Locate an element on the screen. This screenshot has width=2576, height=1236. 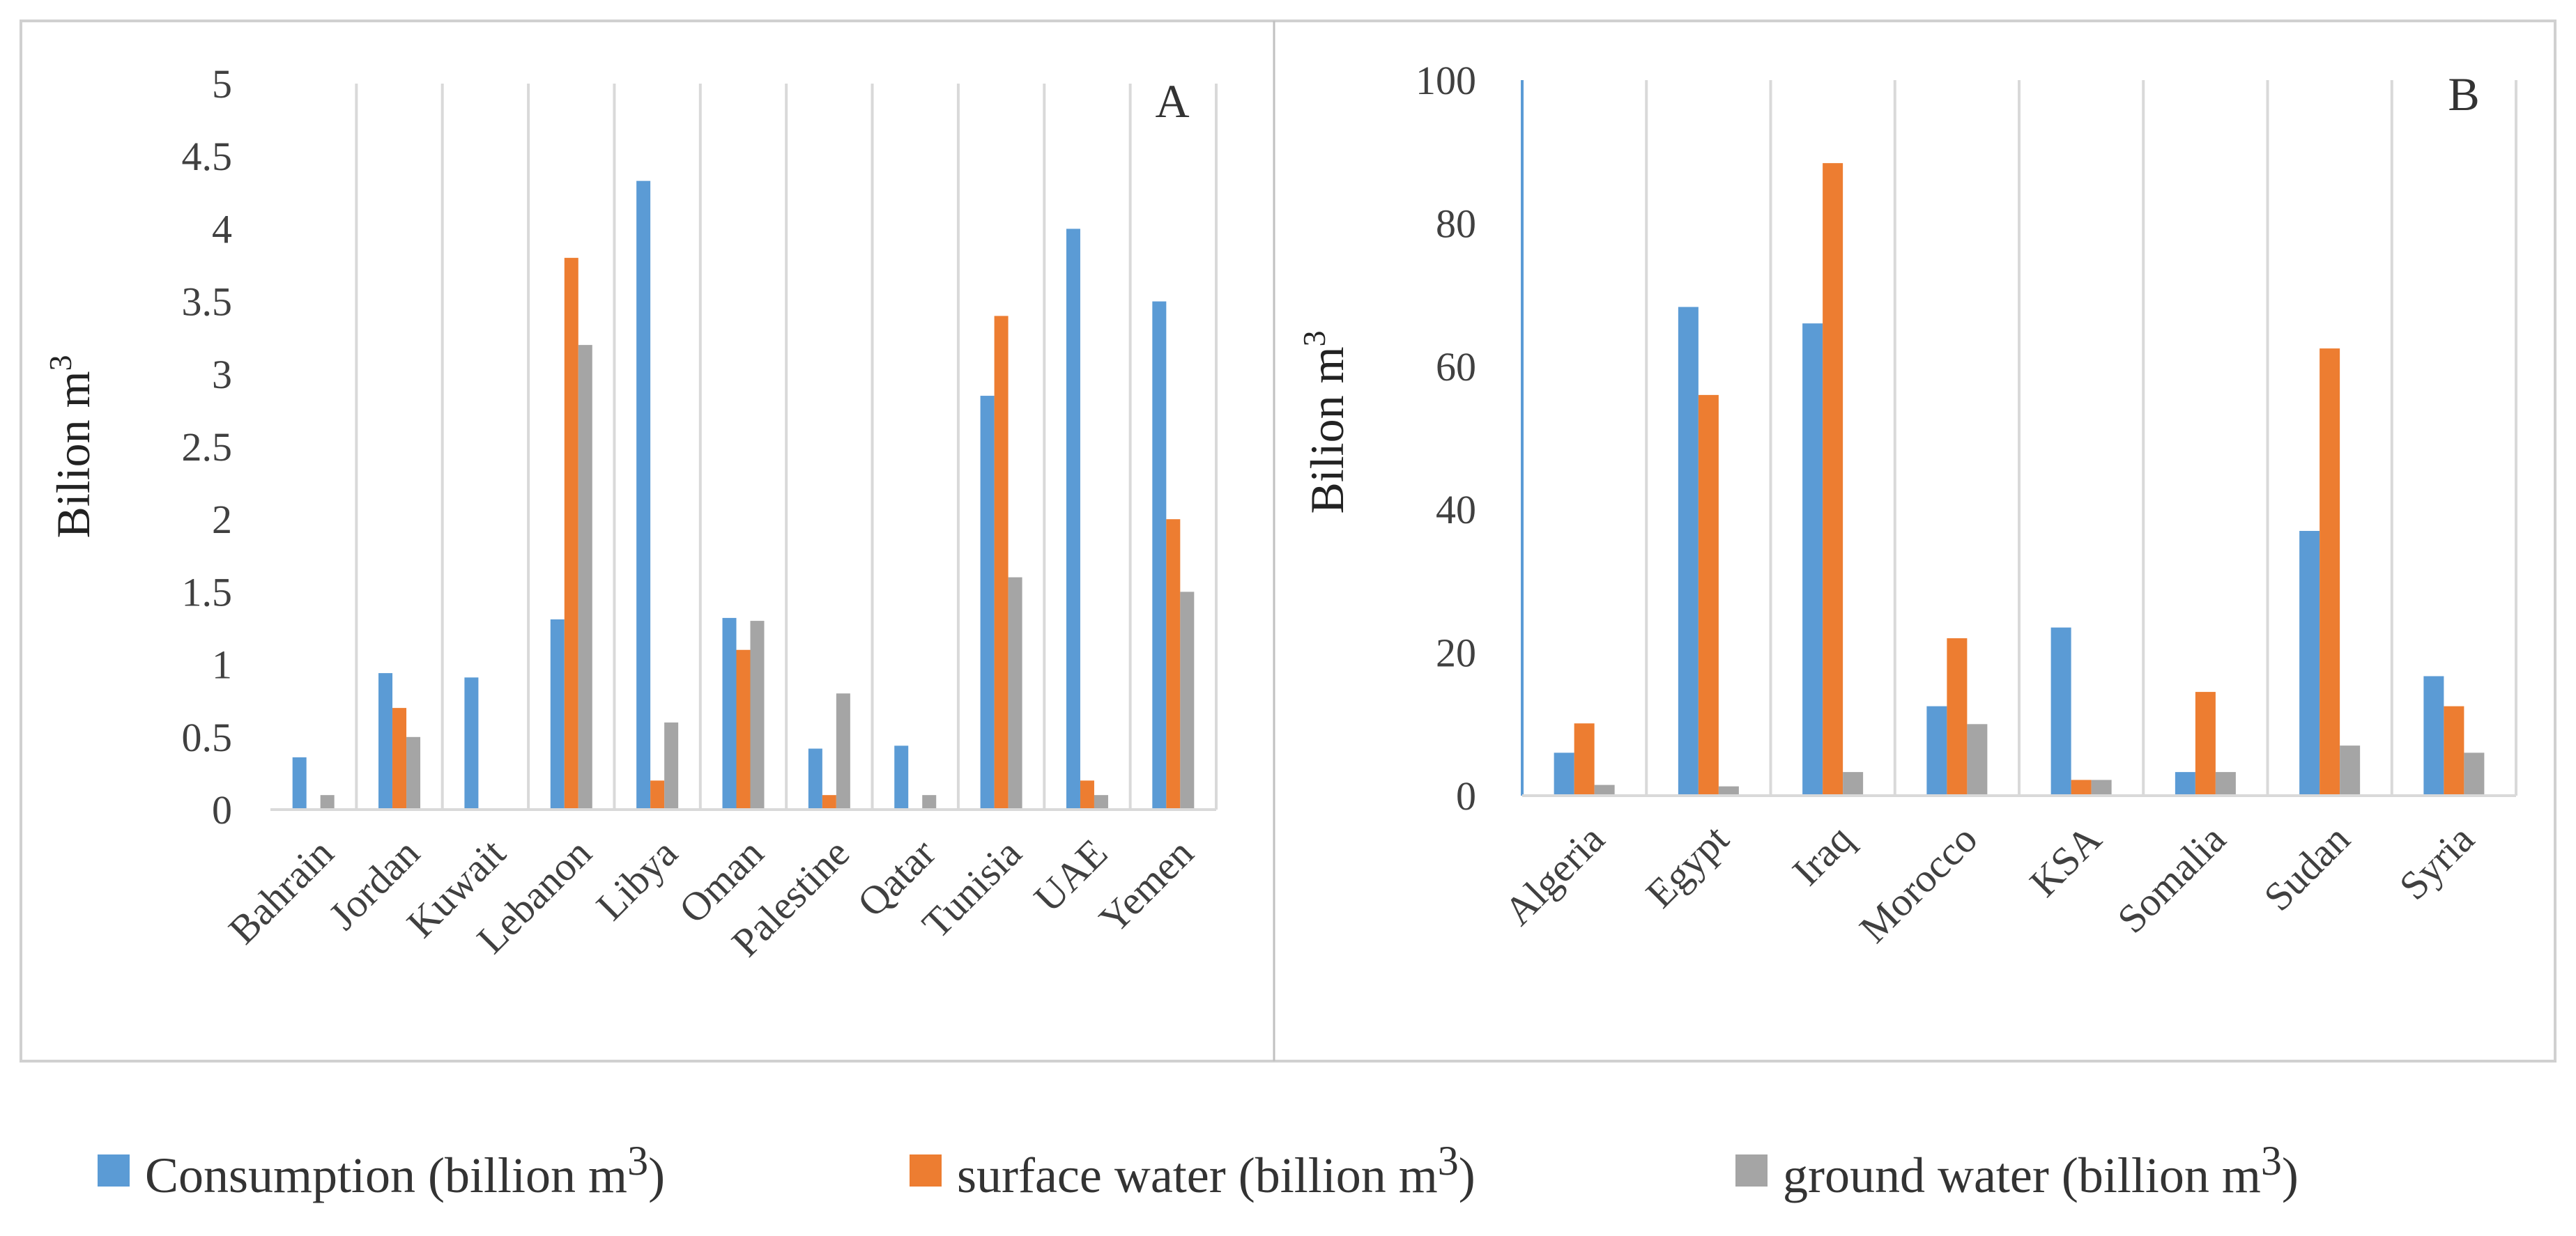
legend-item-consumption: Consumption (billion m3) is located at coordinates (381, 1171).